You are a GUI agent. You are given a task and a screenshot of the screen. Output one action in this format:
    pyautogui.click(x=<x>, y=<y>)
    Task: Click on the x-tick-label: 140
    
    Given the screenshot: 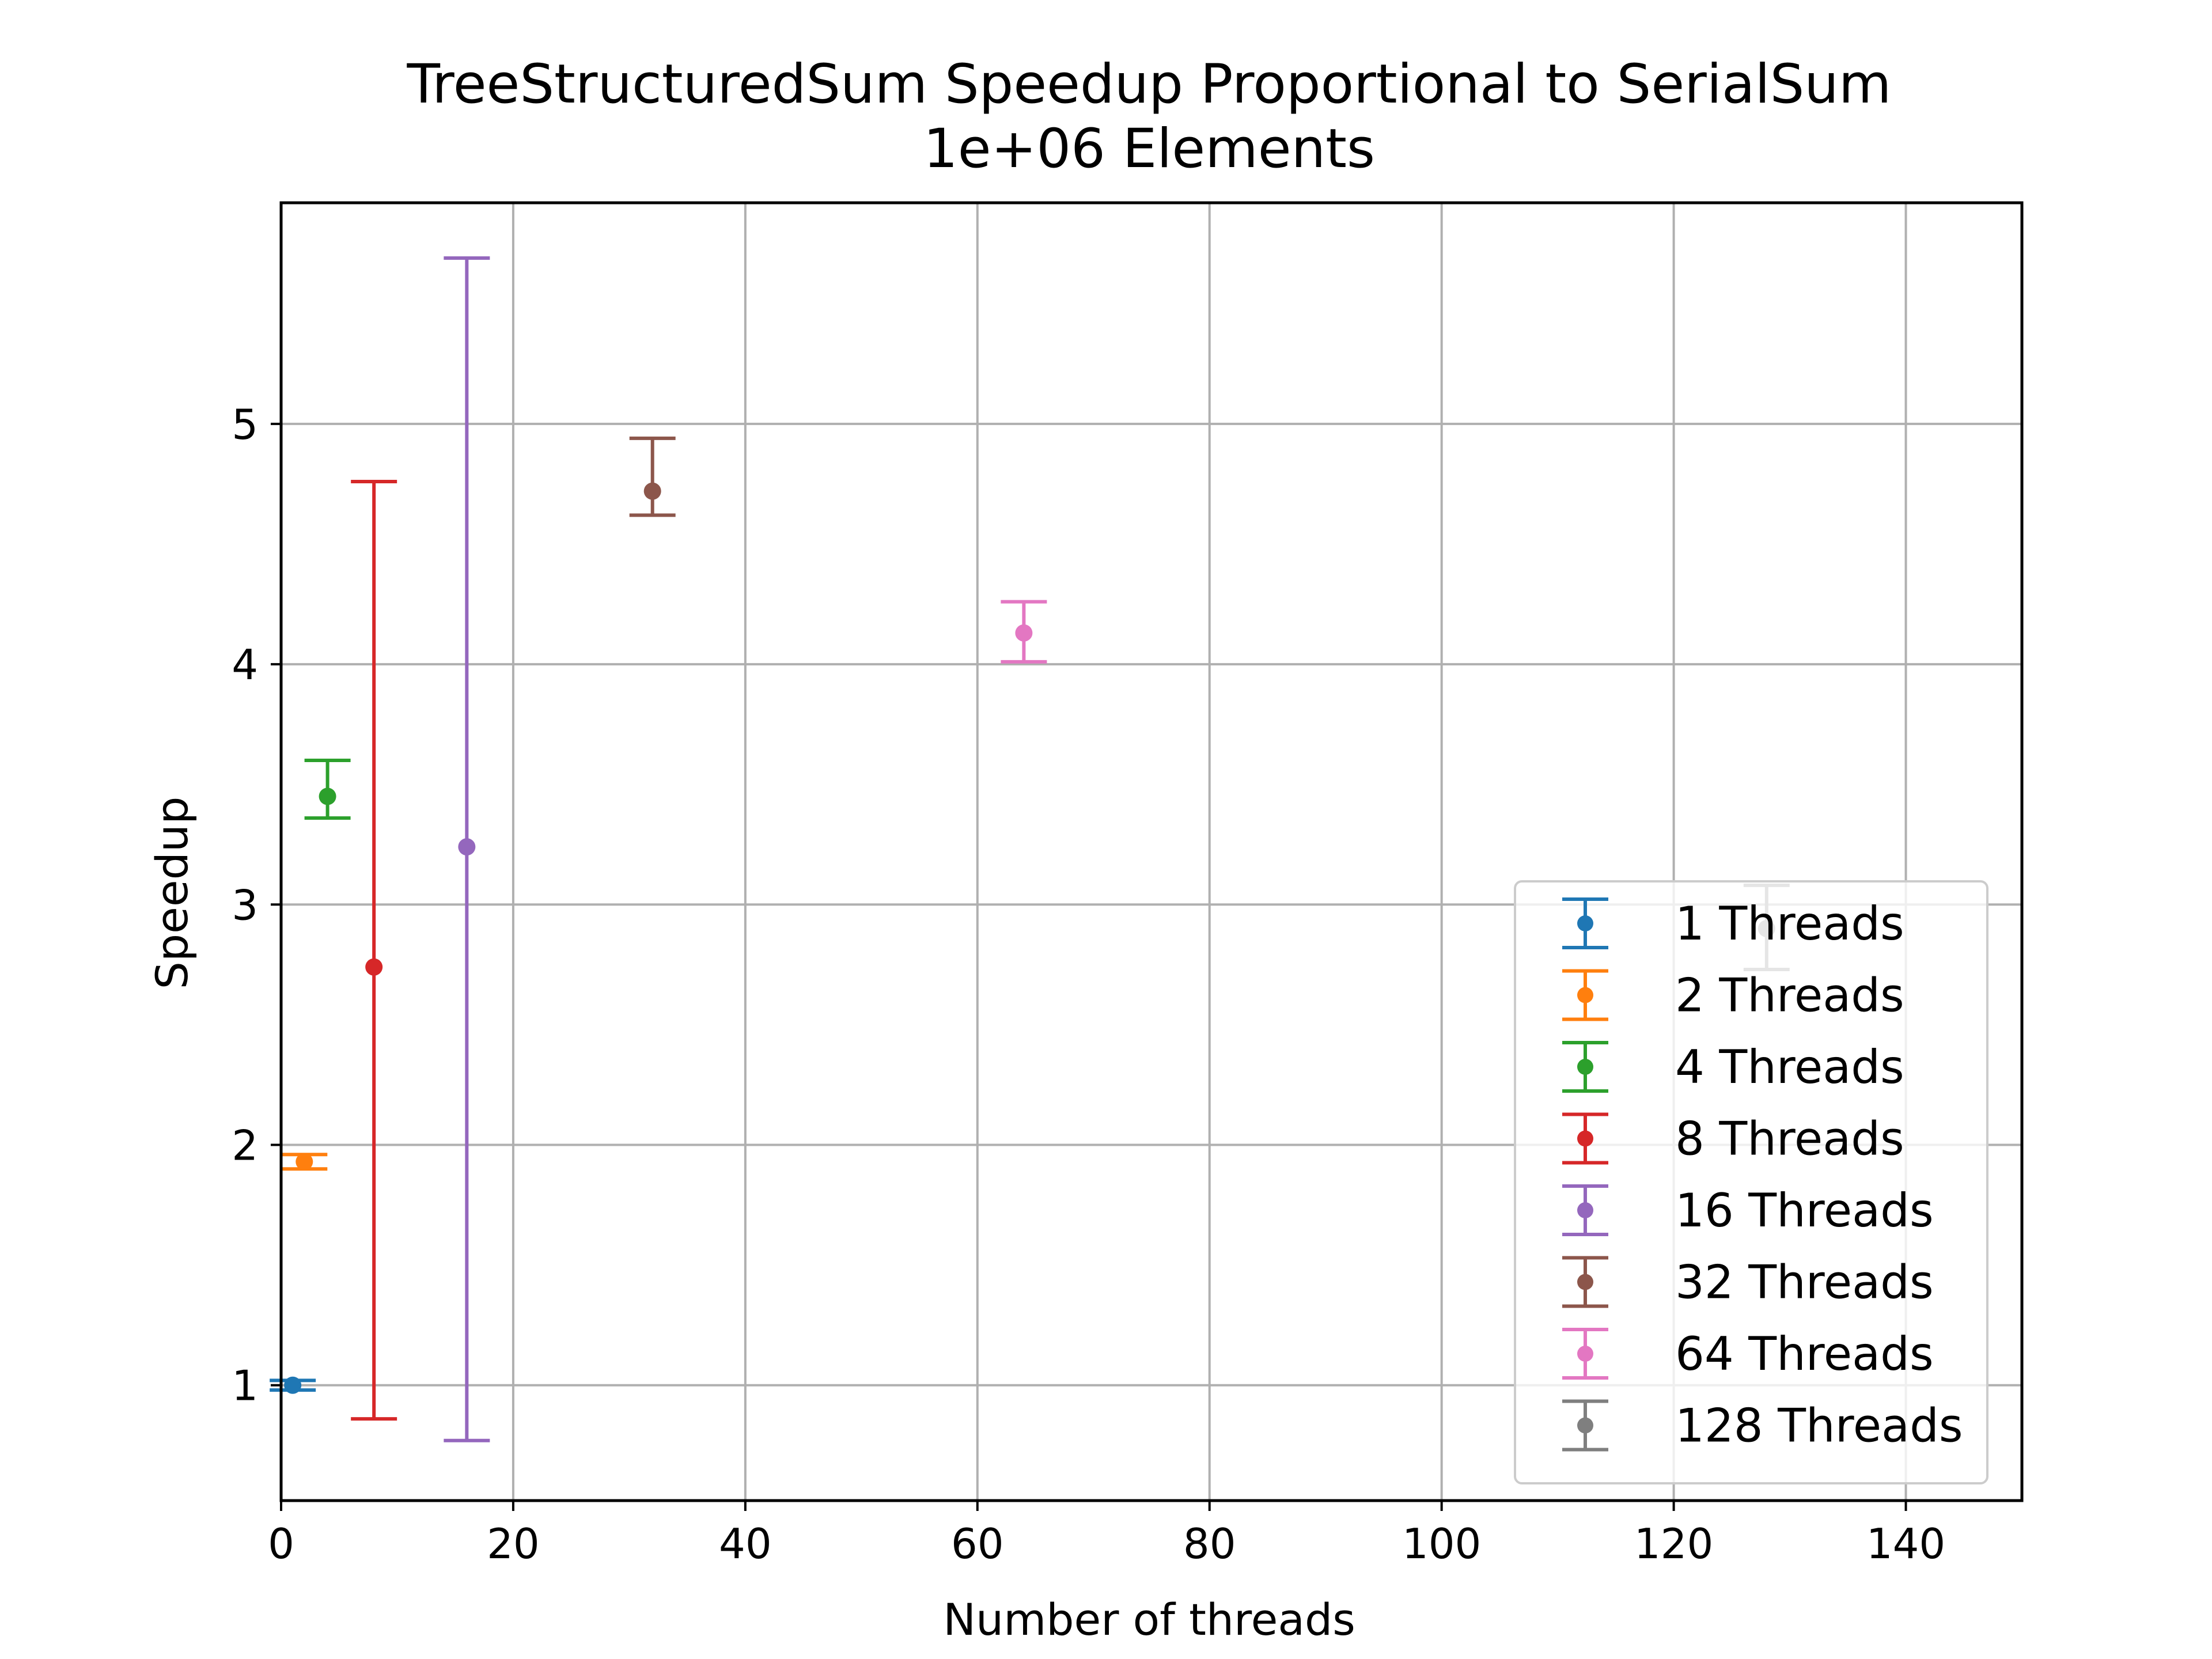 What is the action you would take?
    pyautogui.click(x=1905, y=1544)
    